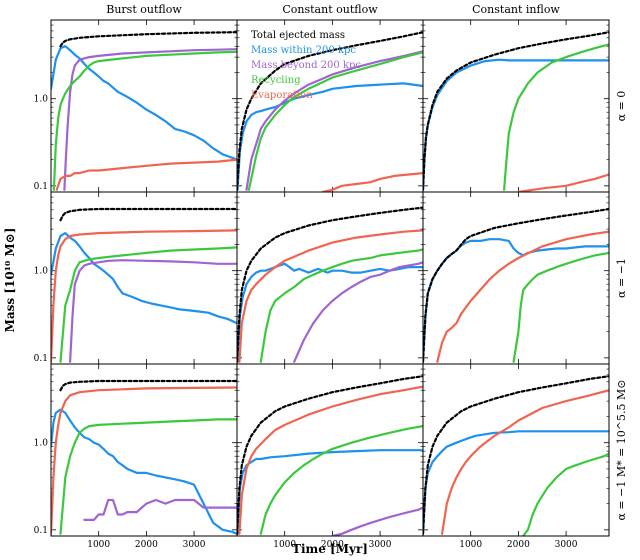  What do you see at coordinates (298, 35) in the screenshot?
I see `legend-entry-total: Total ejected mass` at bounding box center [298, 35].